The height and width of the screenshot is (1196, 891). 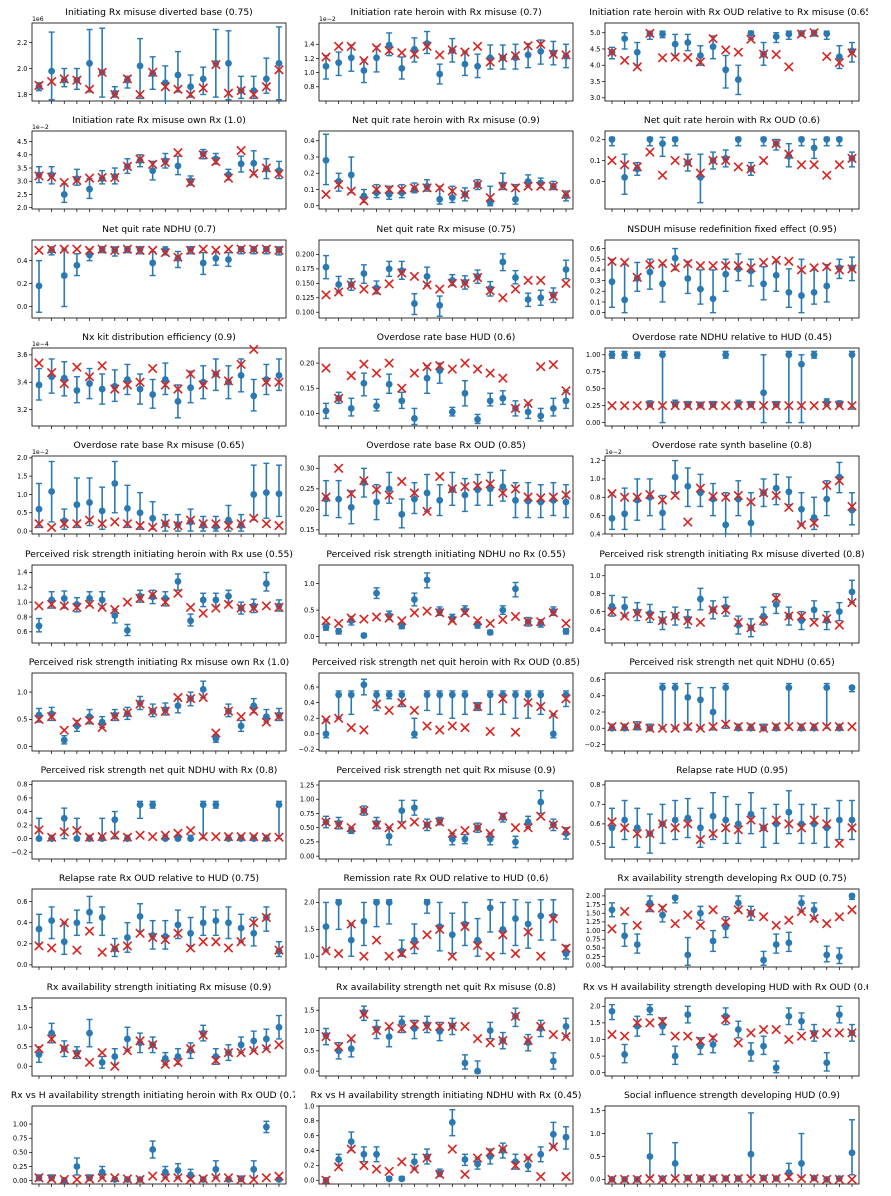 I want to click on y-tick-label: 0.0, so click(x=22, y=839).